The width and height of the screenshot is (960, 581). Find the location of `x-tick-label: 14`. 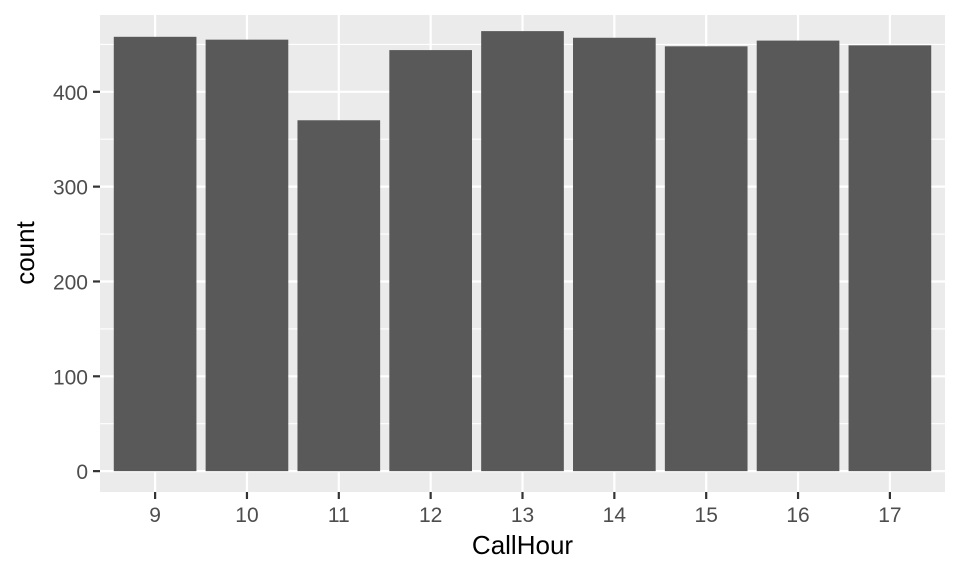

x-tick-label: 14 is located at coordinates (615, 515).